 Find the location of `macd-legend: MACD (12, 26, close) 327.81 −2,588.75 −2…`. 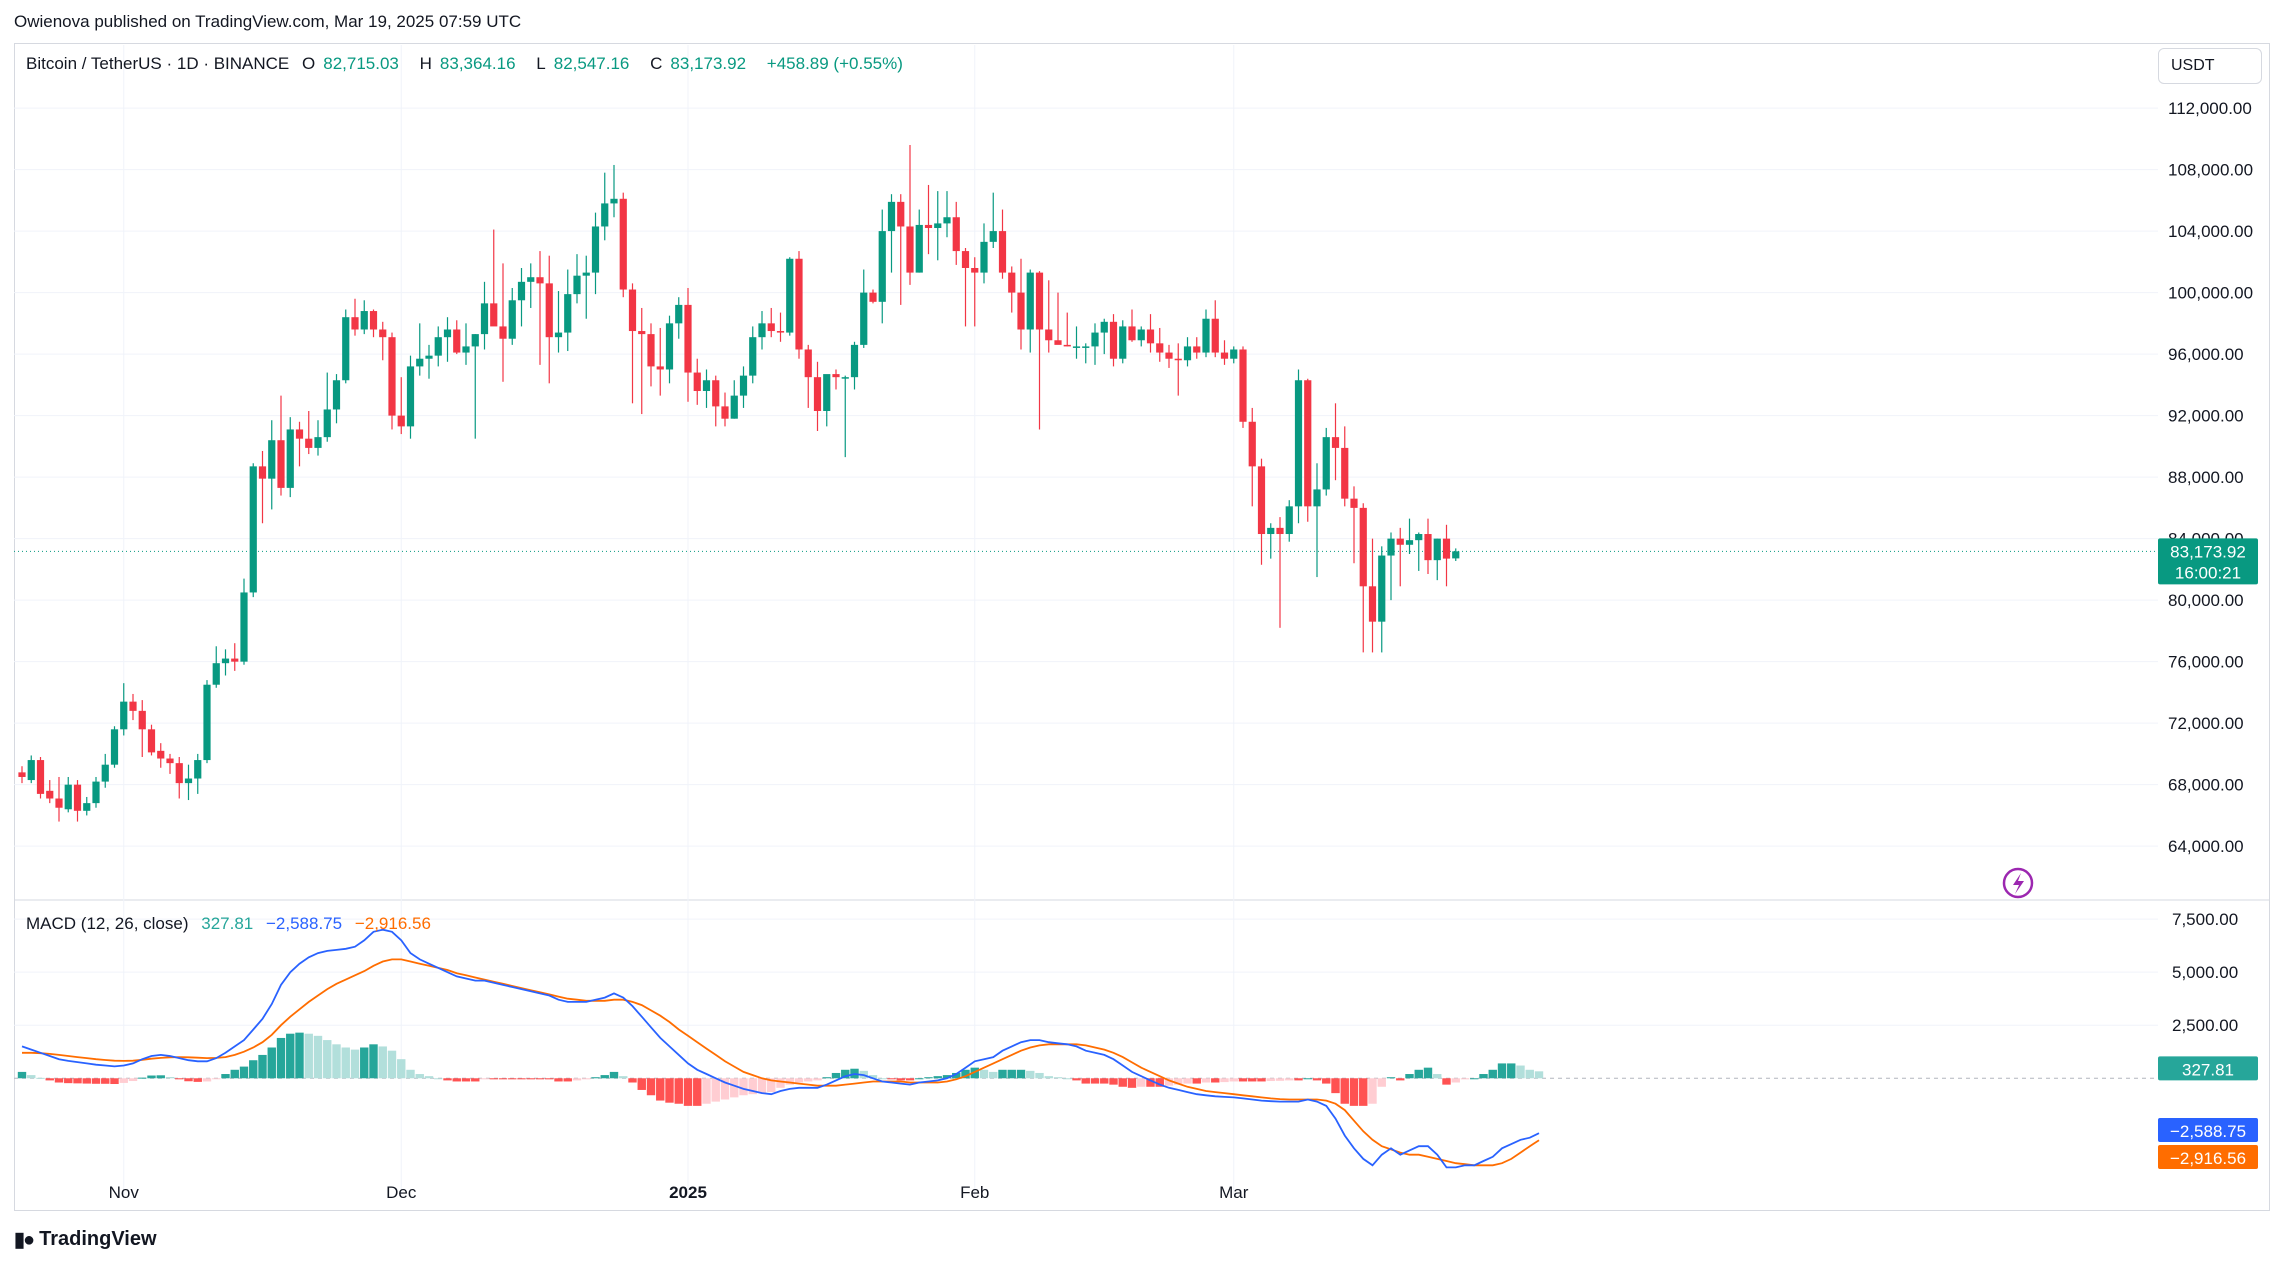

macd-legend: MACD (12, 26, close) 327.81 −2,588.75 −2… is located at coordinates (232, 924).